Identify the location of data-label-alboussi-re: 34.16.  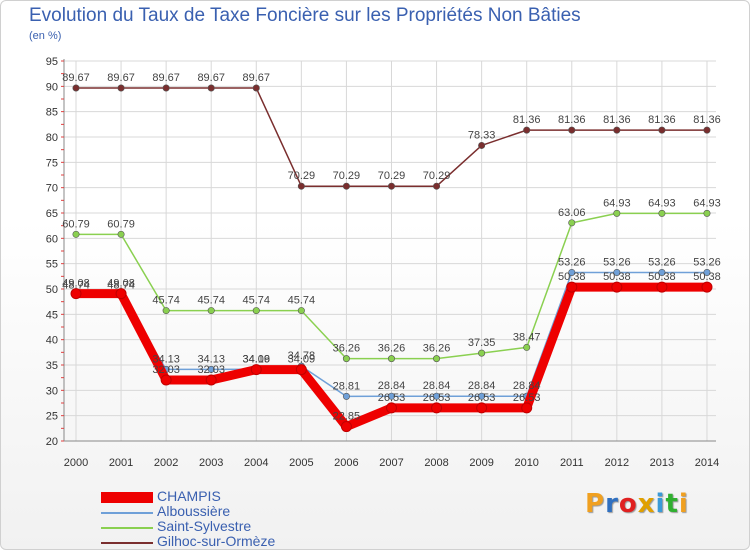
(257, 359).